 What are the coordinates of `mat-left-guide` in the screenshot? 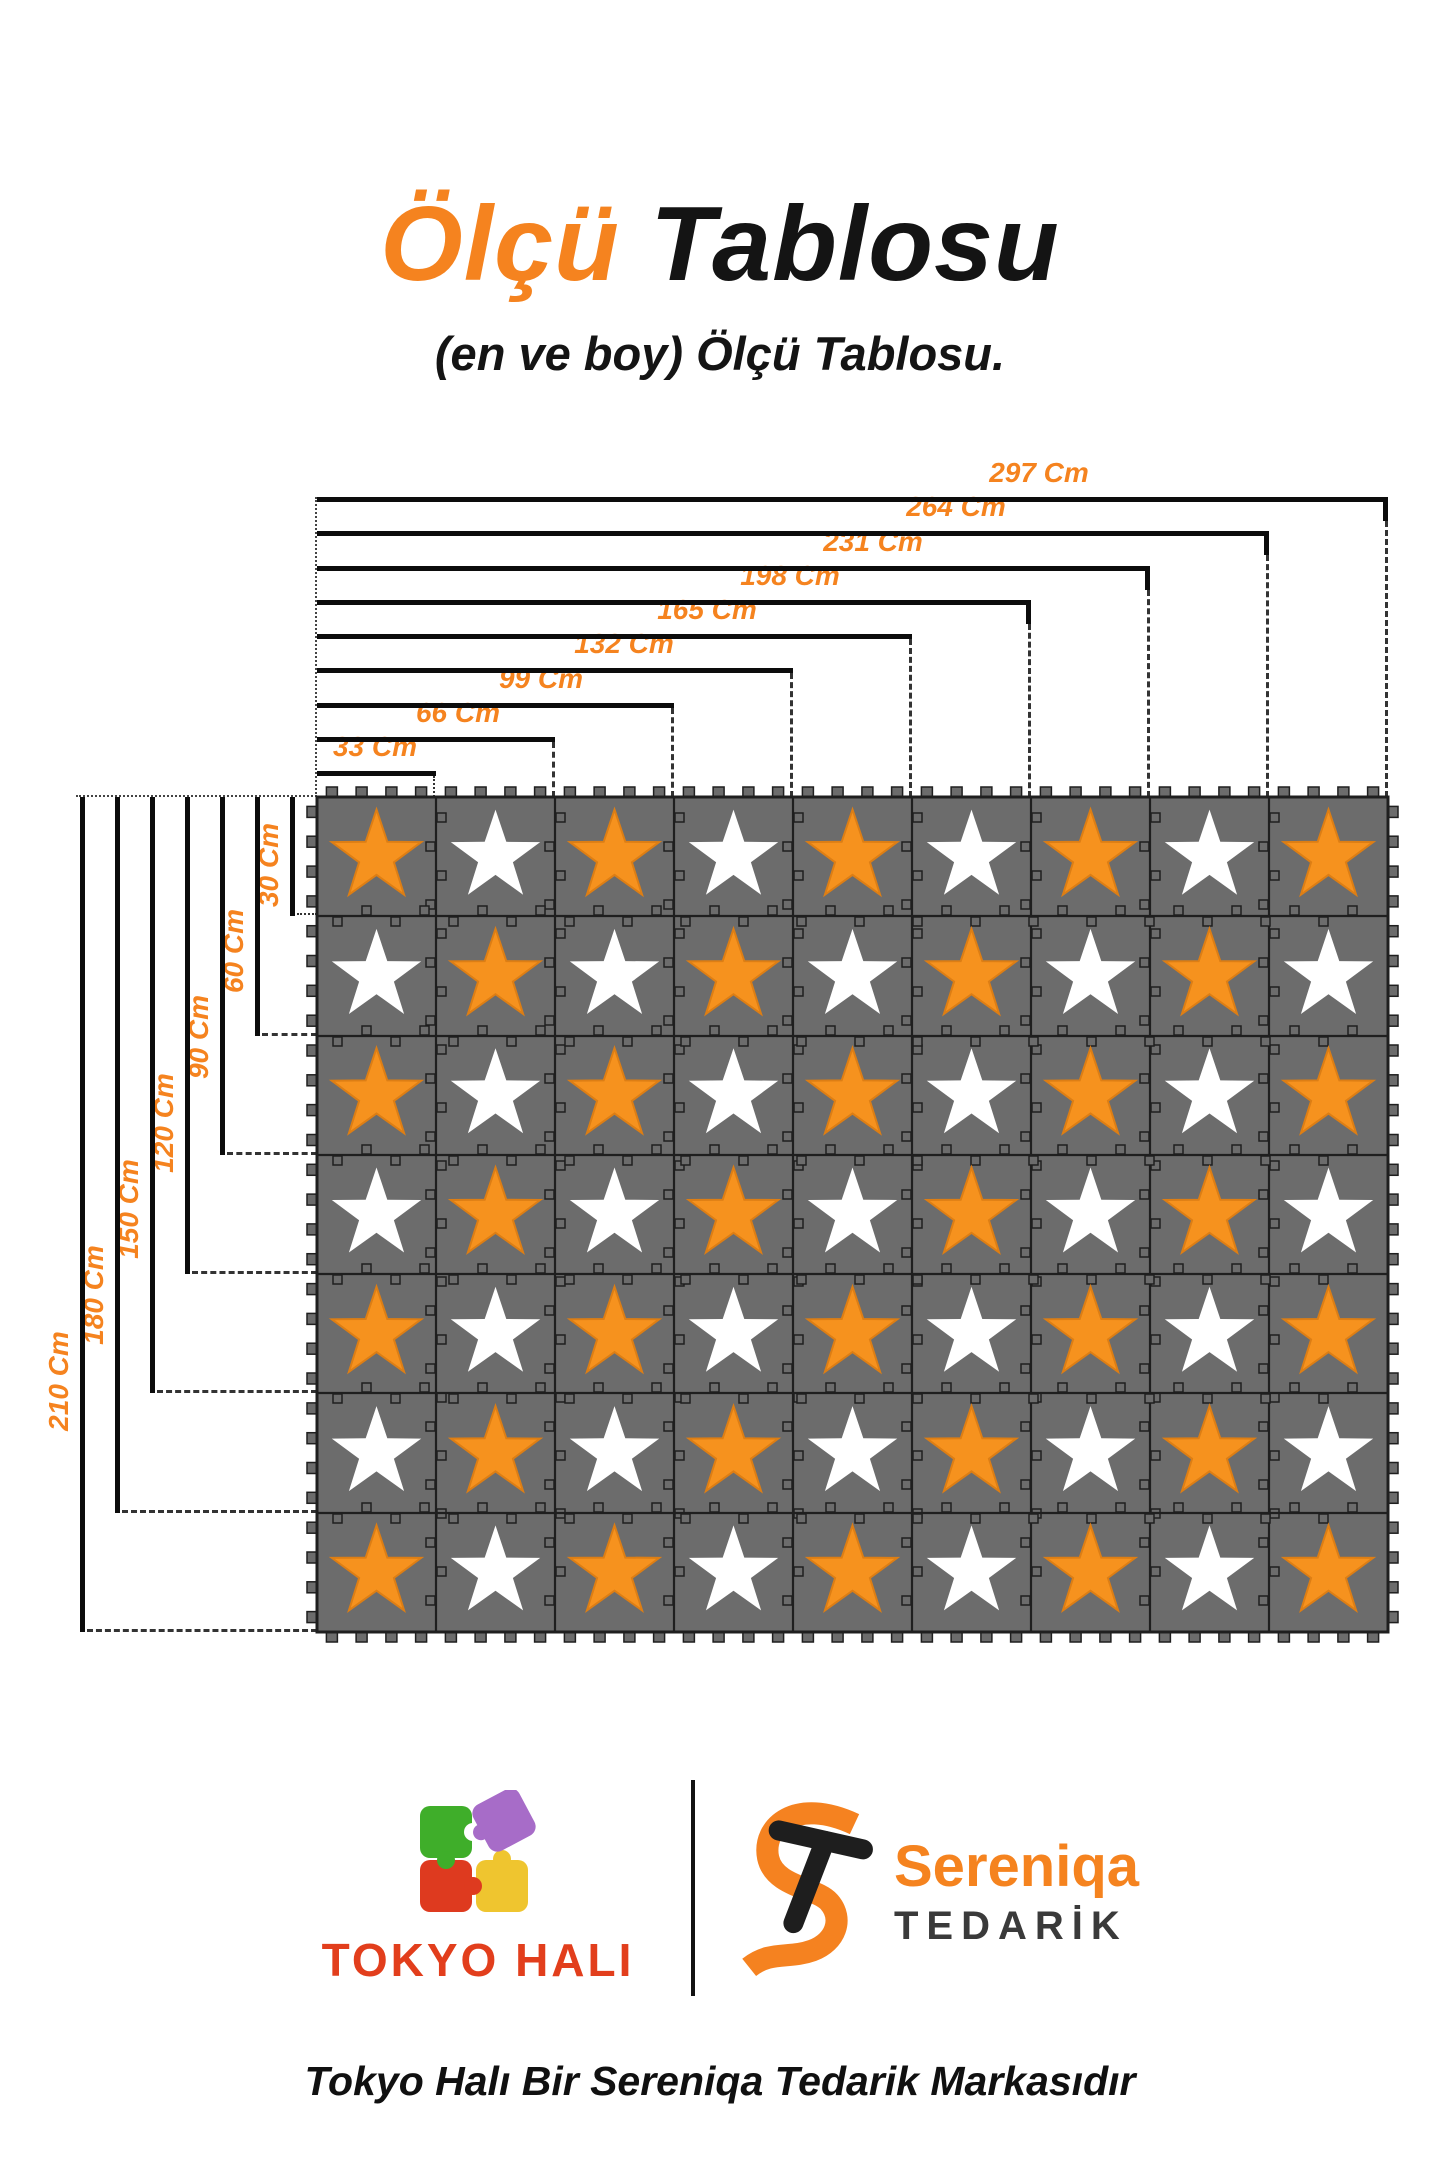 It's located at (316, 647).